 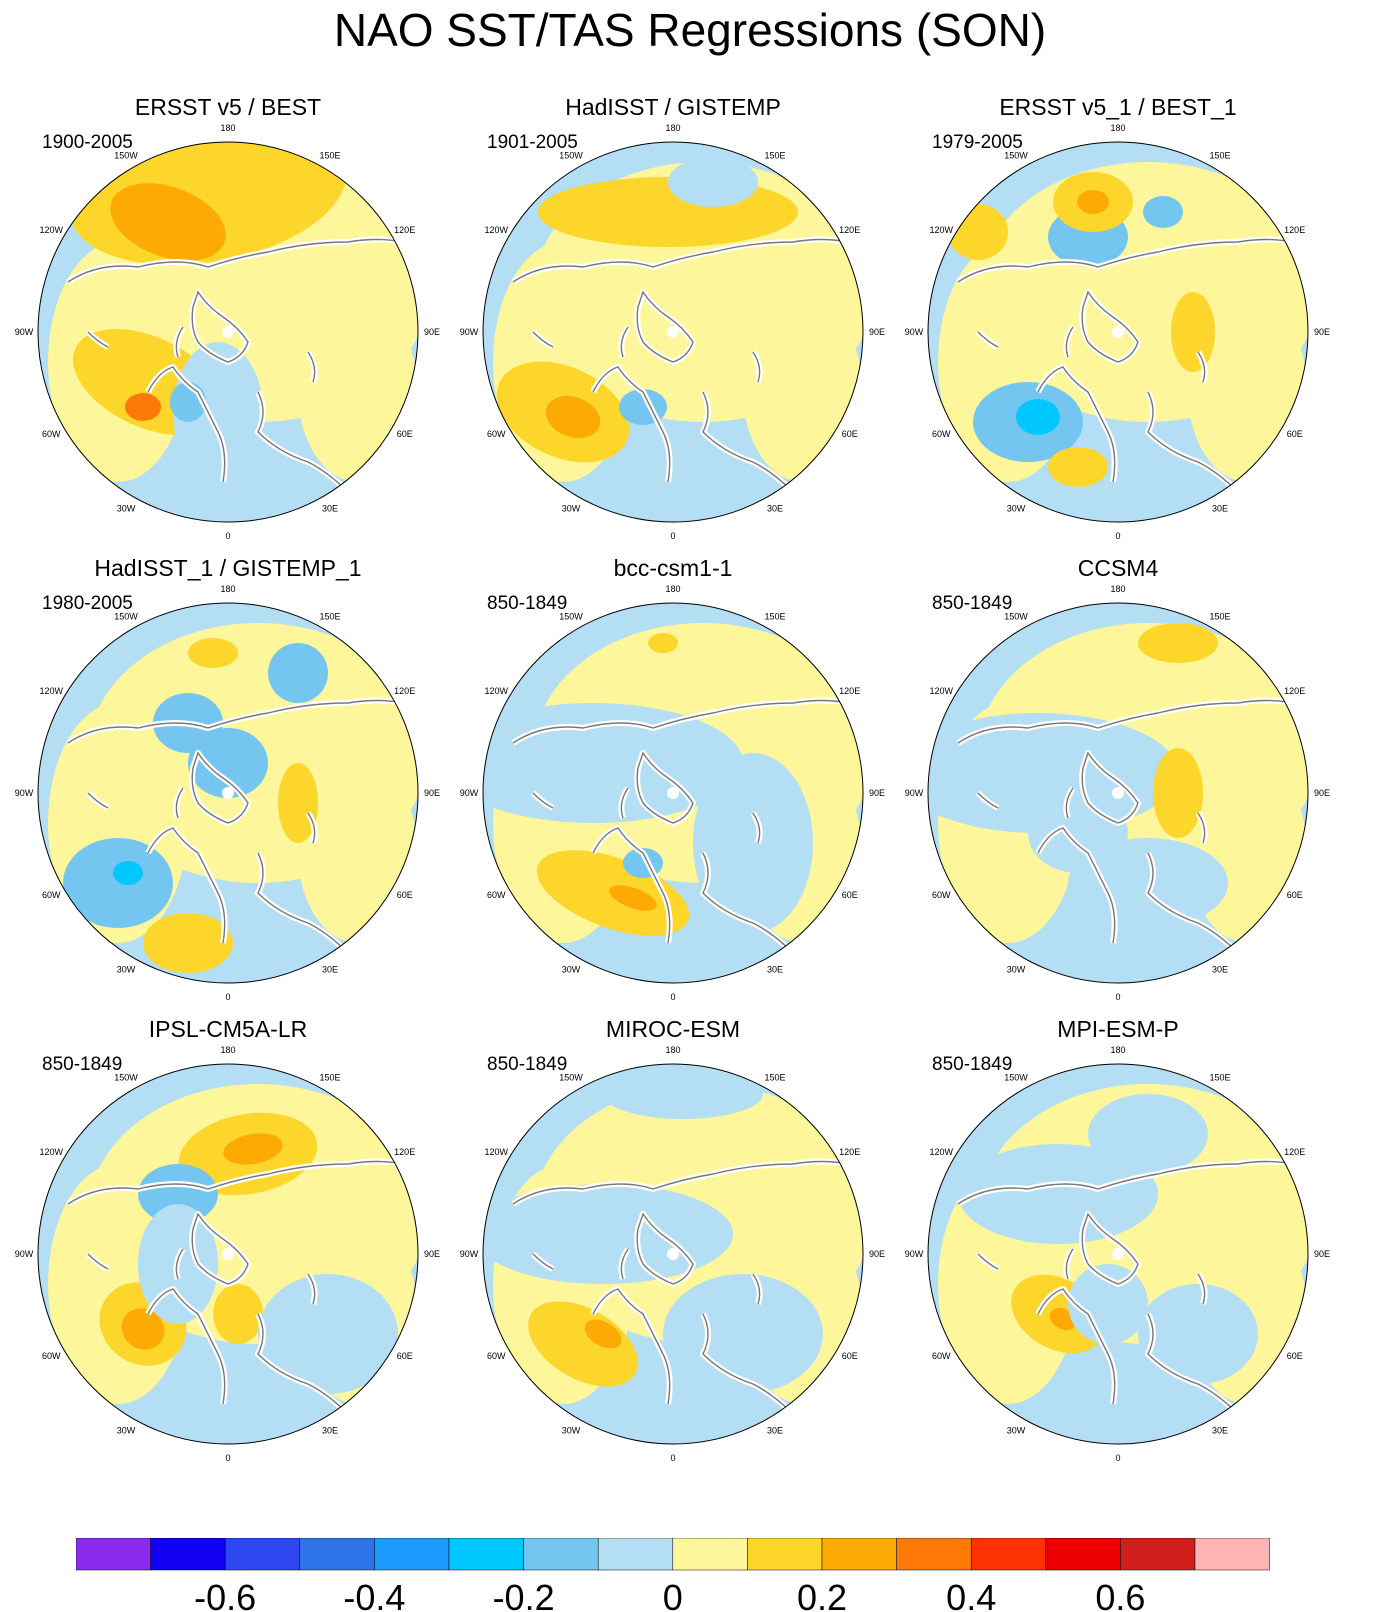 I want to click on panel-period: 1980-2005, so click(x=87, y=603).